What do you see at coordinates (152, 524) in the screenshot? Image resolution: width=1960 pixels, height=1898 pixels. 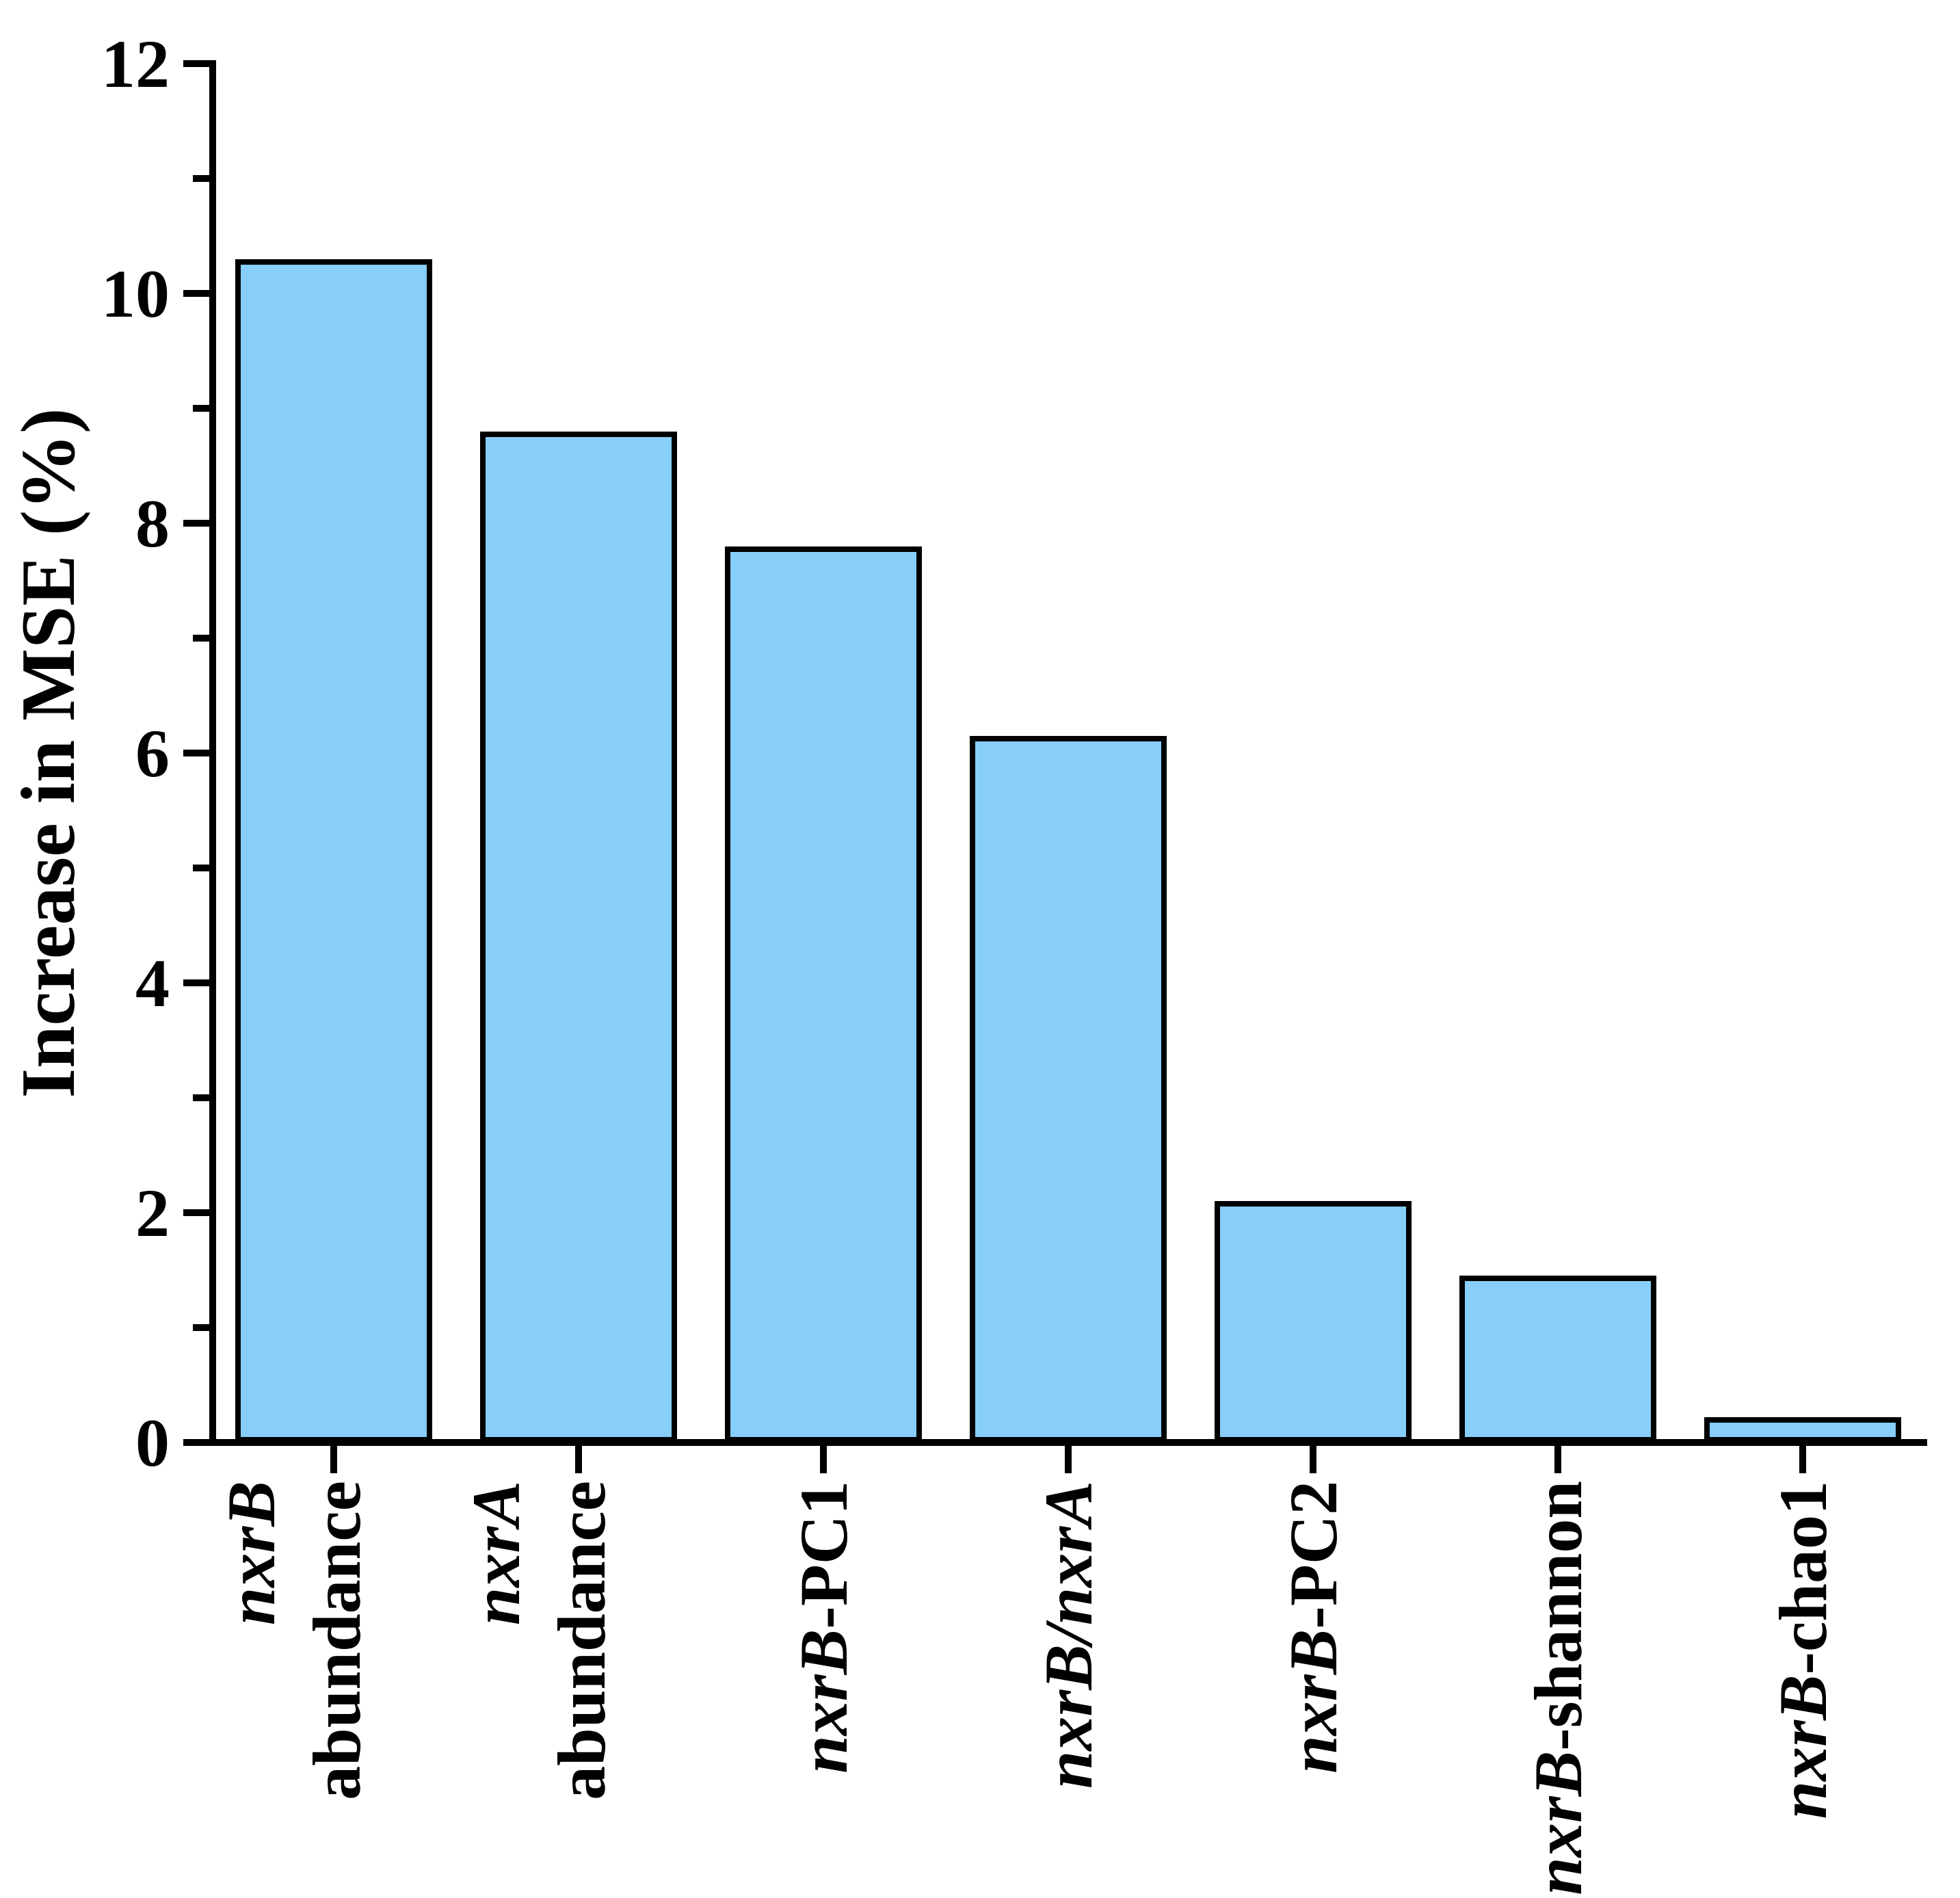 I see `y-tick-label: 8` at bounding box center [152, 524].